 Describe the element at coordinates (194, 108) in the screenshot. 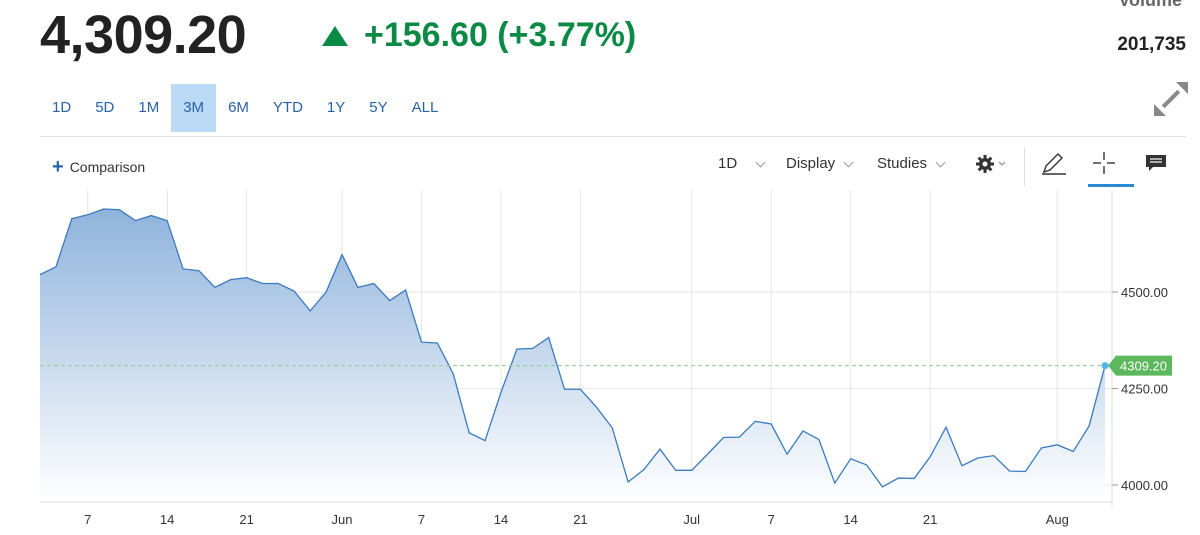

I see `range-tab-3m: 3M` at that location.